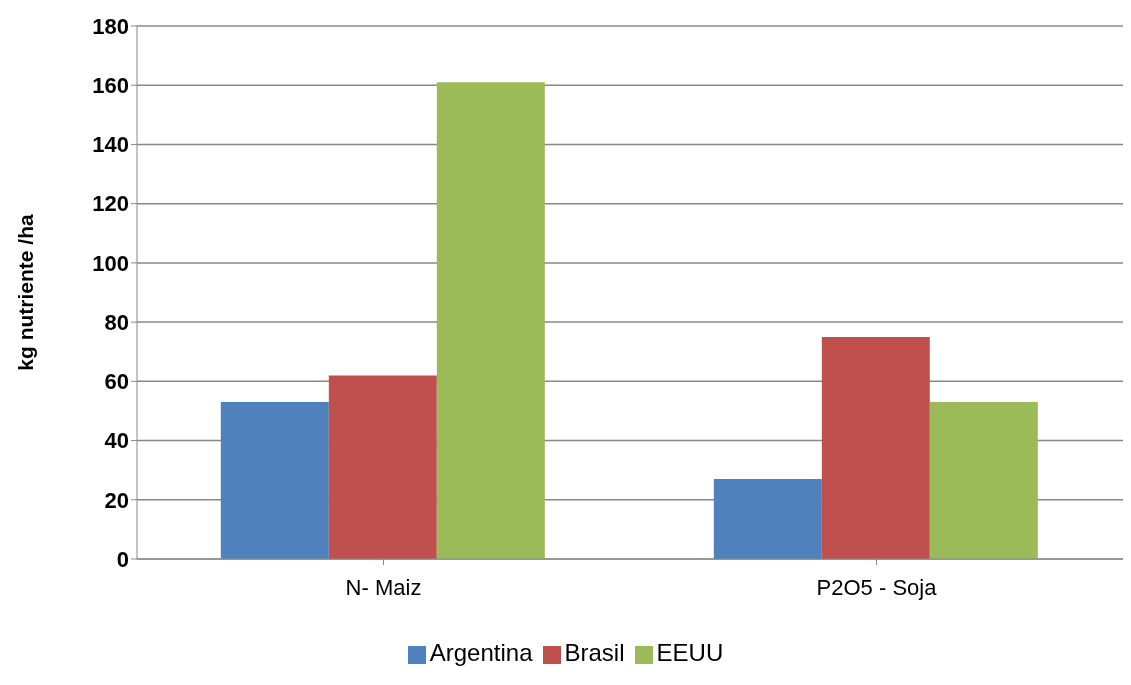  Describe the element at coordinates (481, 652) in the screenshot. I see `legend-label: Argentina` at that location.